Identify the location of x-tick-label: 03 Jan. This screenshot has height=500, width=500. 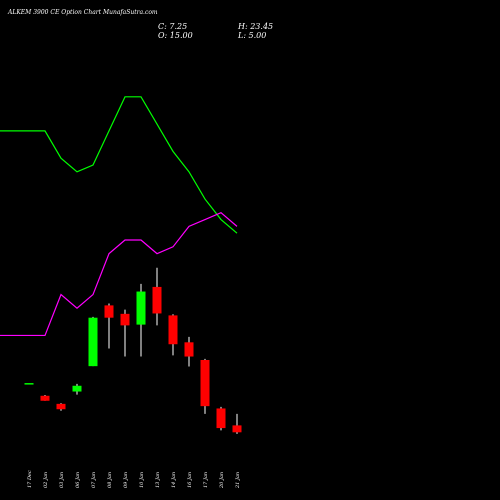
(62, 480).